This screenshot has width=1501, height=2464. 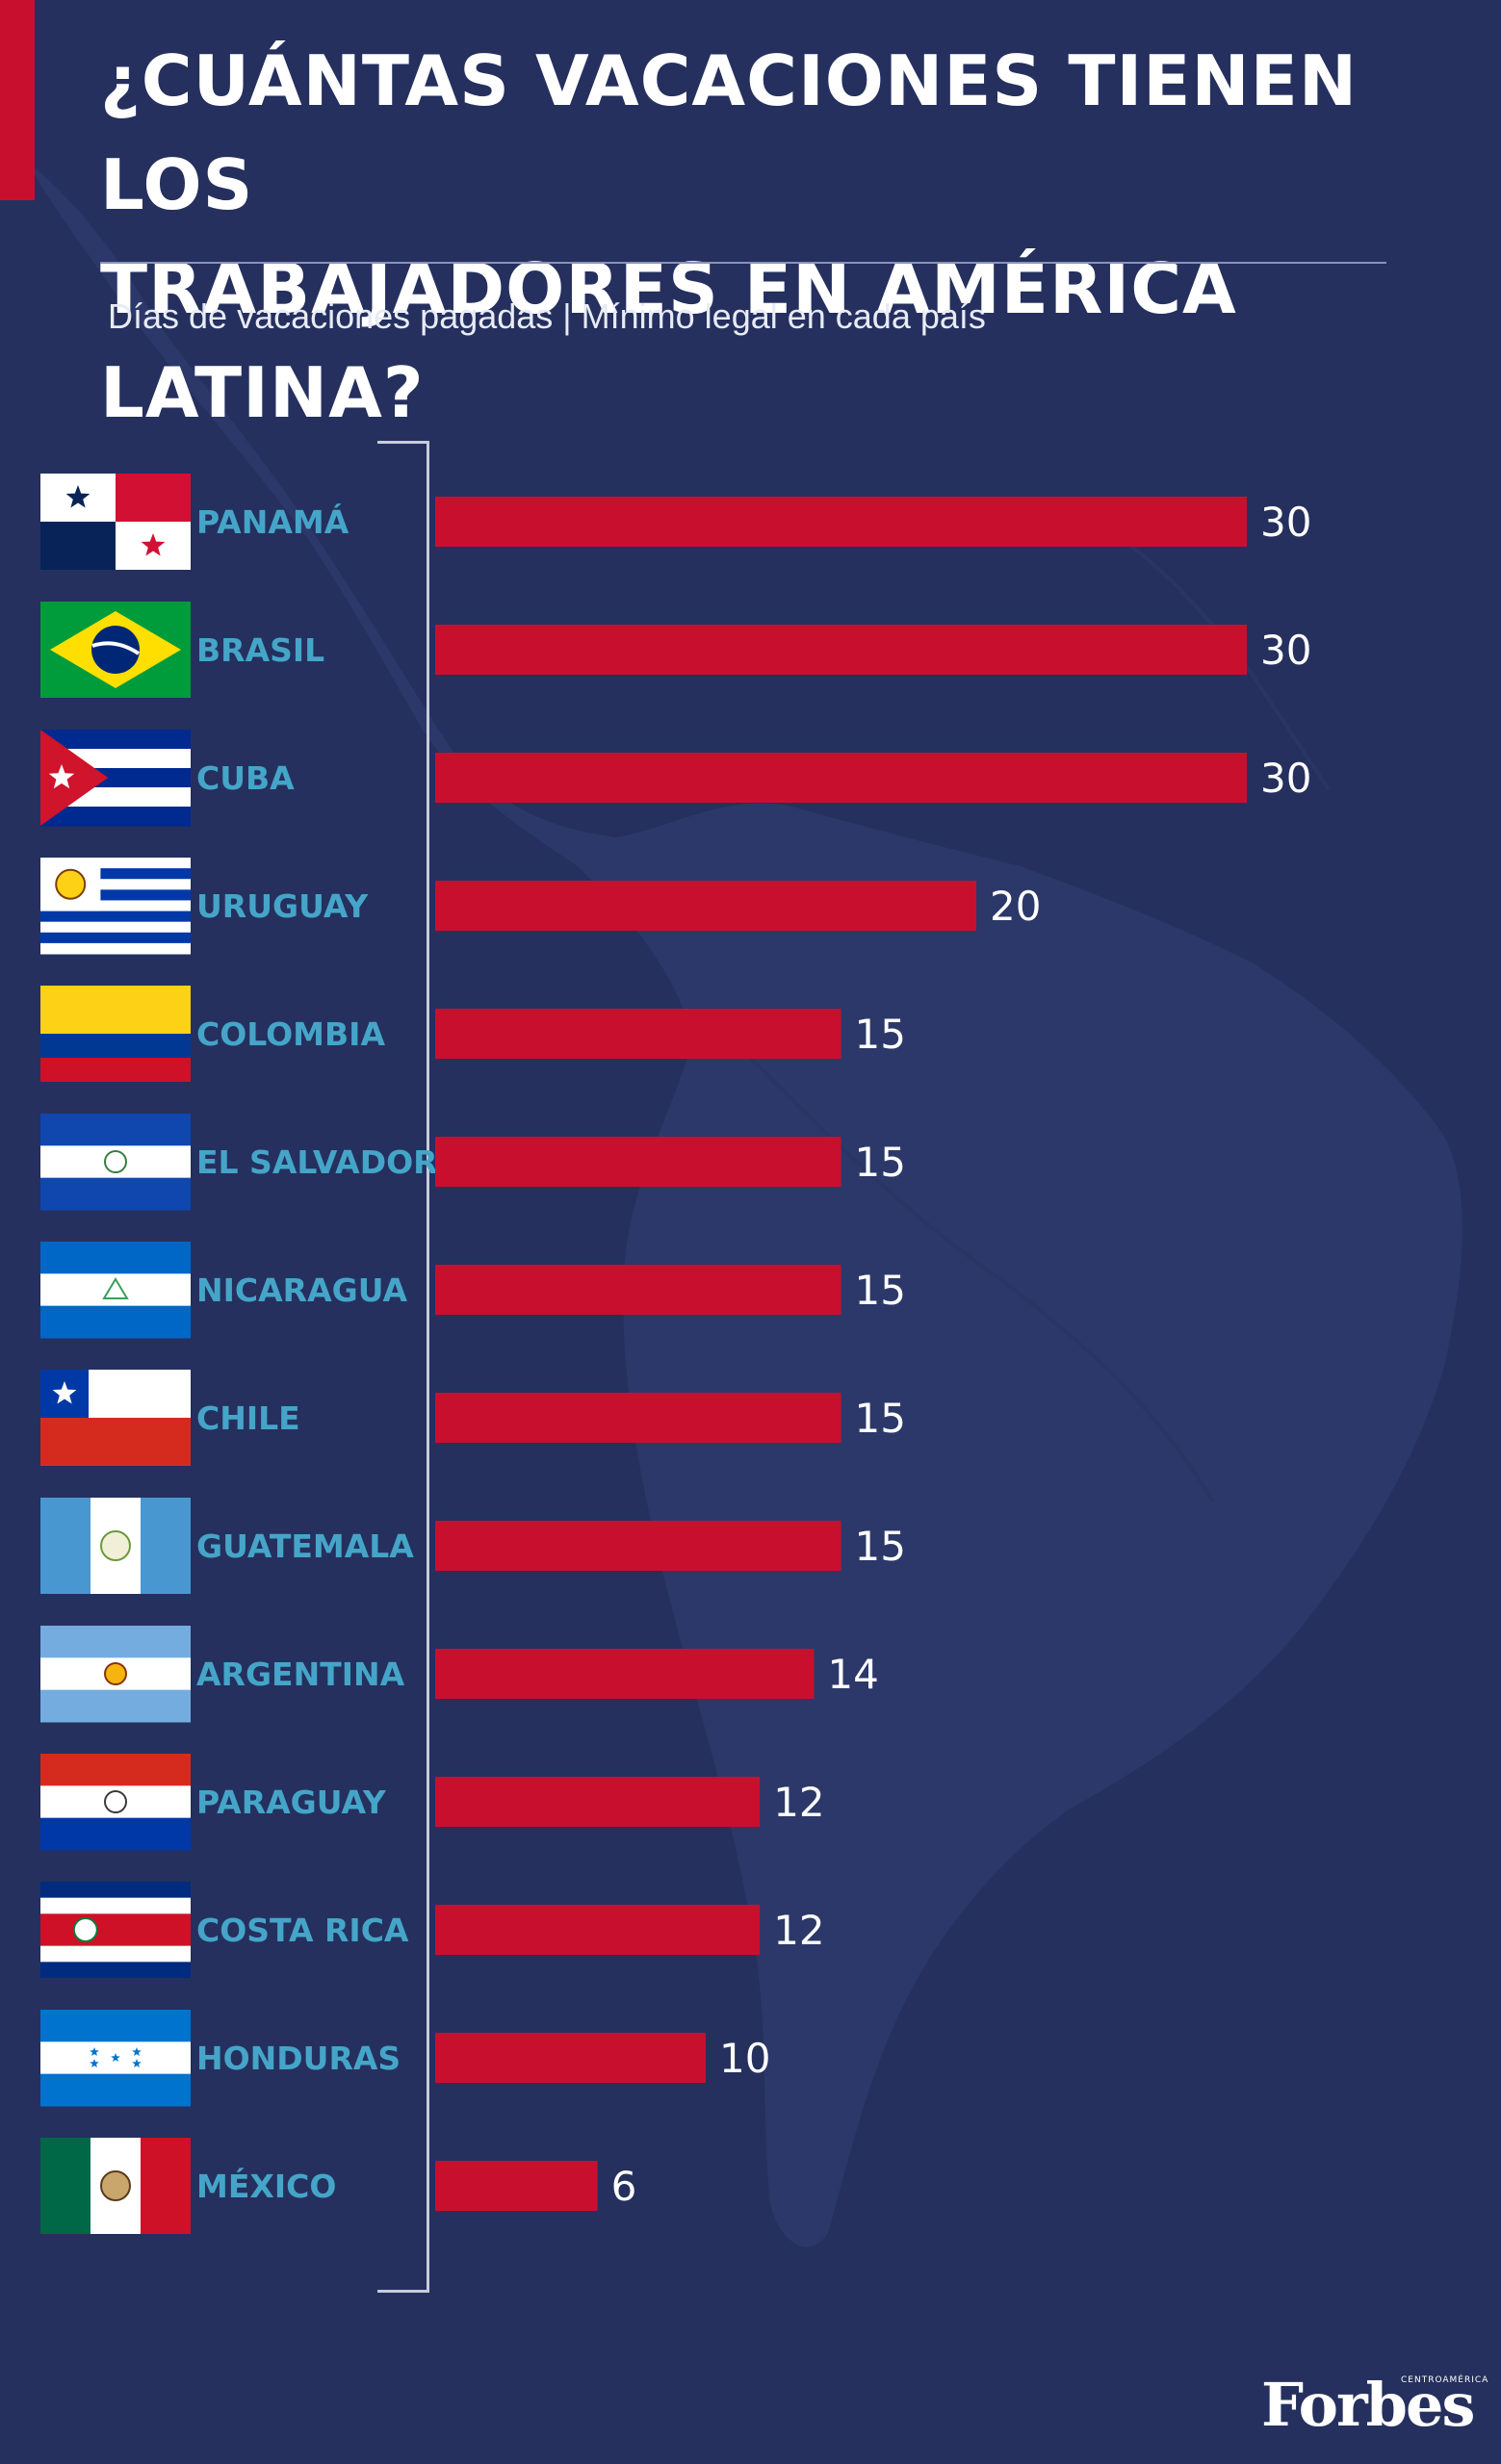 I want to click on country-label-cuba: CUBA, so click(x=246, y=778).